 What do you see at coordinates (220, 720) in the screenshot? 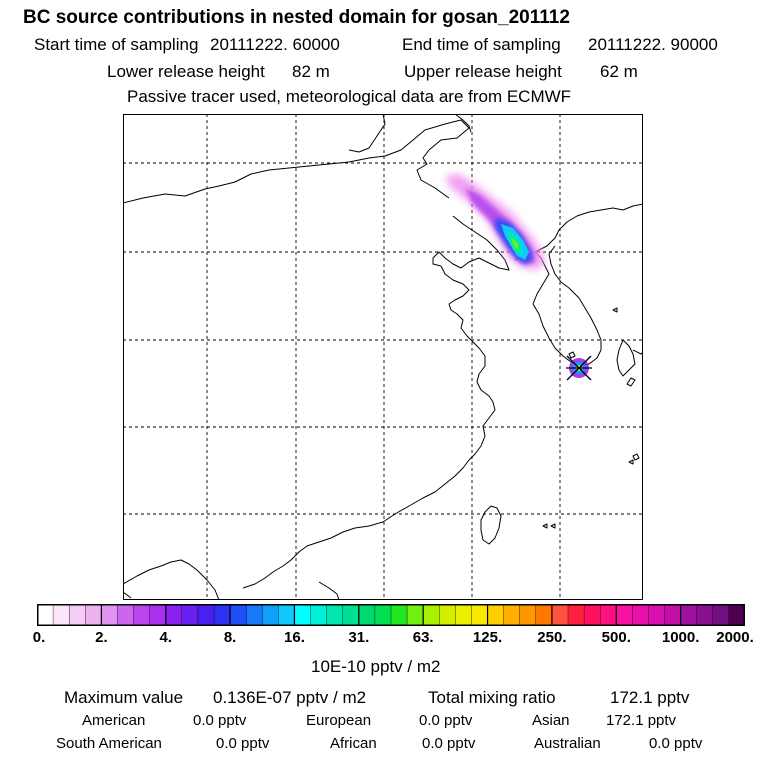
I see `region-american-value: 0.0 pptv` at bounding box center [220, 720].